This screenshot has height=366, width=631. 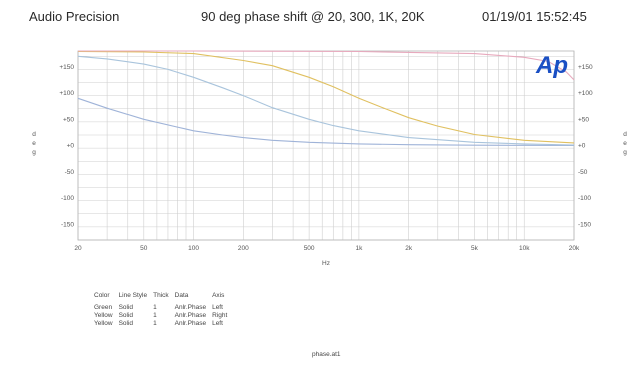 What do you see at coordinates (34, 143) in the screenshot?
I see `y-axis-label-left: e` at bounding box center [34, 143].